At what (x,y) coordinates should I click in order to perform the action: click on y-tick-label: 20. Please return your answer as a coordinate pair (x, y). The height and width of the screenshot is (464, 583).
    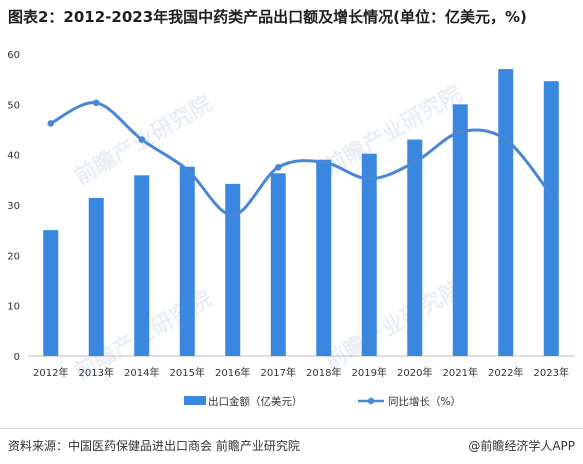
    Looking at the image, I should click on (13, 256).